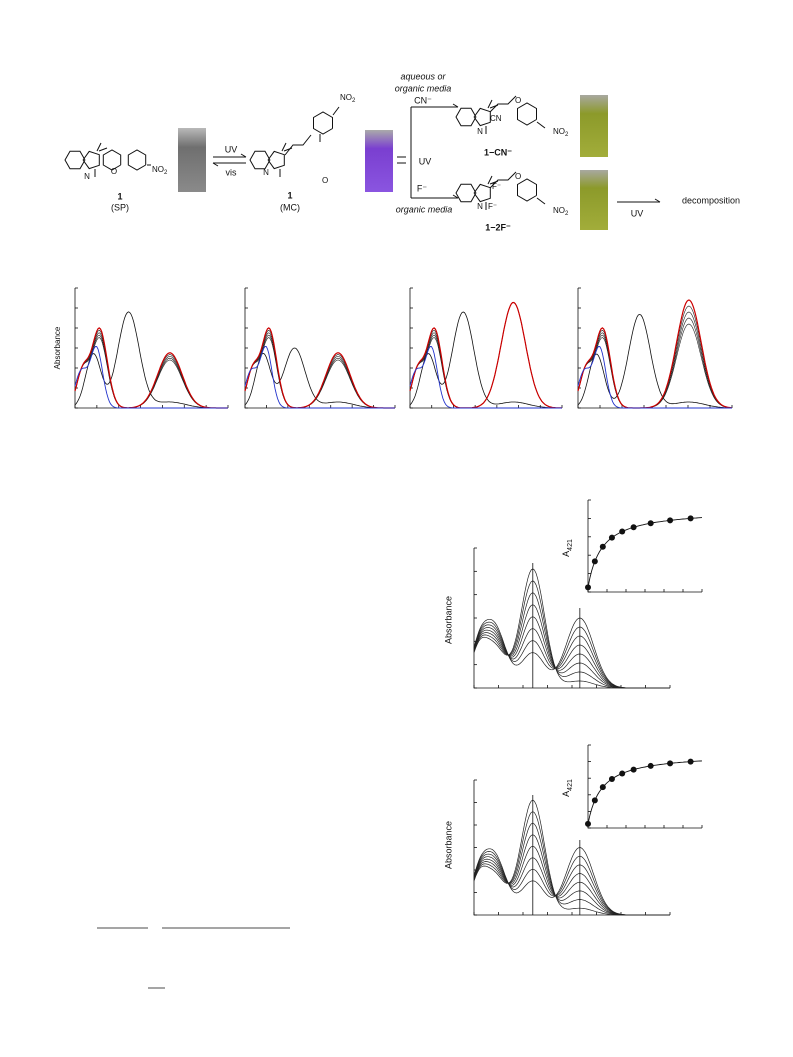  What do you see at coordinates (423, 100) in the screenshot?
I see `anion: CN⁻` at bounding box center [423, 100].